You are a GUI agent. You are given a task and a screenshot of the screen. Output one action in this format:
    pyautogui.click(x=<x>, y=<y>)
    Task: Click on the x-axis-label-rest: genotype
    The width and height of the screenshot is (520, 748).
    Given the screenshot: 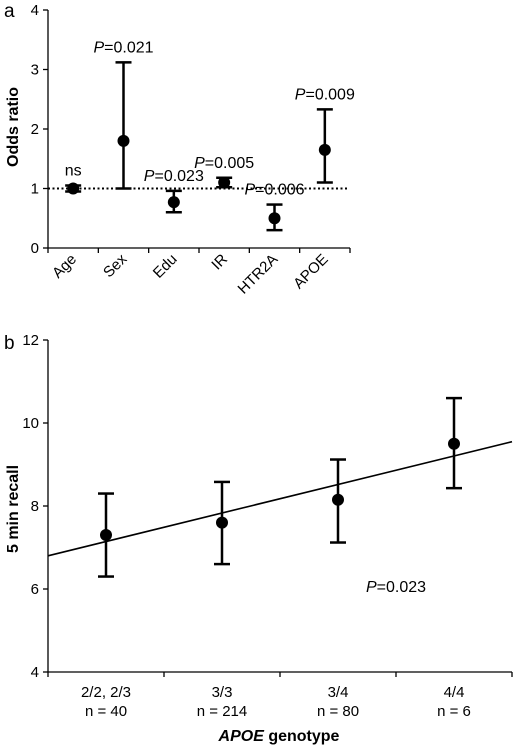 What is the action you would take?
    pyautogui.click(x=302, y=736)
    